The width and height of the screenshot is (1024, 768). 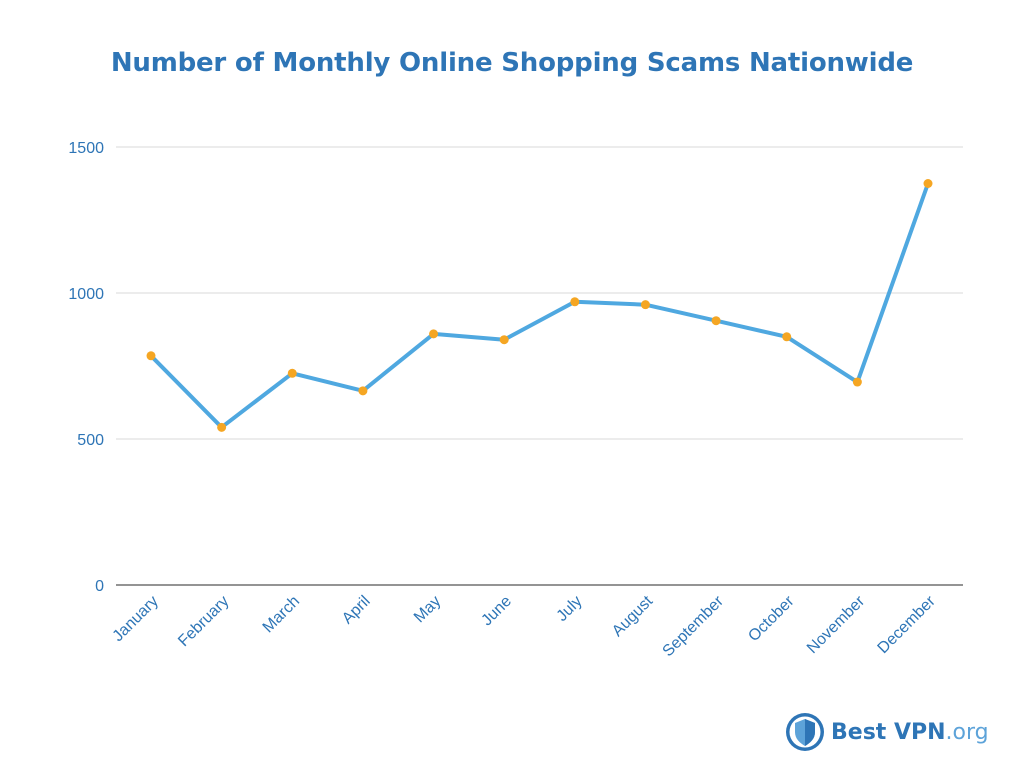 What do you see at coordinates (805, 732) in the screenshot?
I see `shield-icon` at bounding box center [805, 732].